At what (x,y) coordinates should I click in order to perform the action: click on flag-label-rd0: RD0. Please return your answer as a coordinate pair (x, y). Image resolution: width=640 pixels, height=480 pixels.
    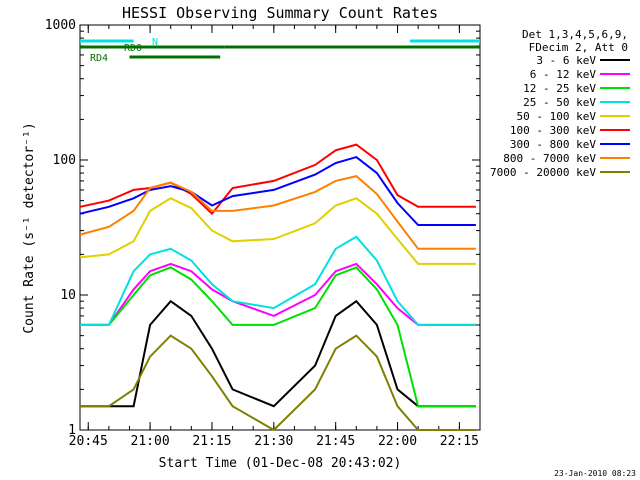
    Looking at the image, I should click on (133, 48).